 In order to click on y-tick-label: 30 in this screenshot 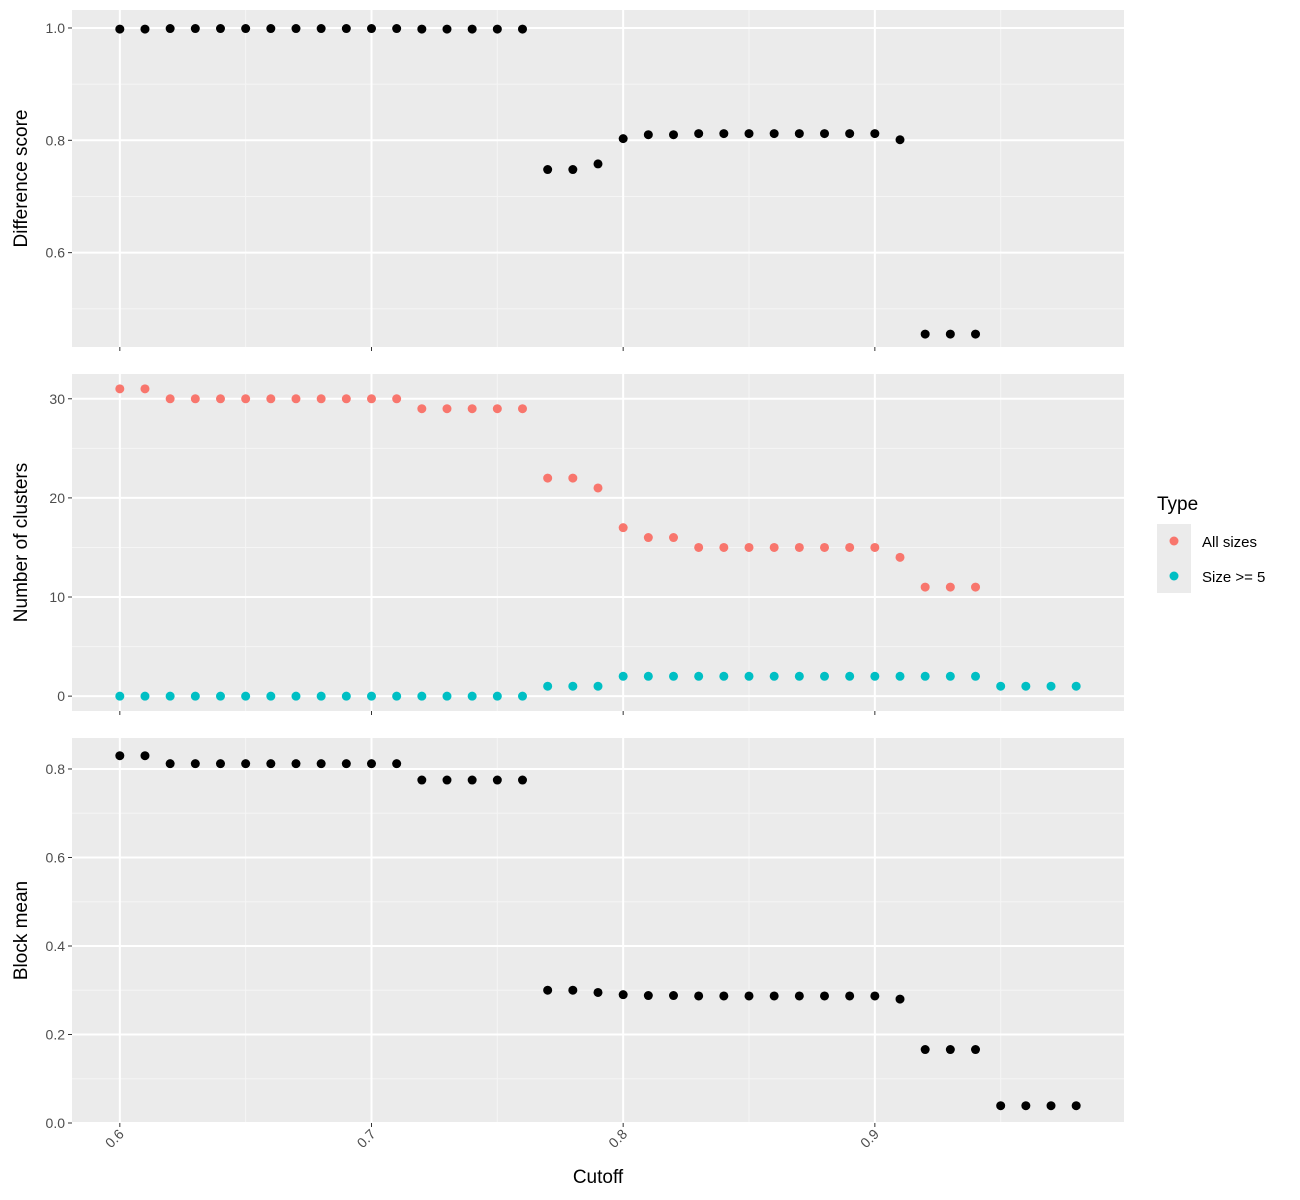, I will do `click(57, 399)`.